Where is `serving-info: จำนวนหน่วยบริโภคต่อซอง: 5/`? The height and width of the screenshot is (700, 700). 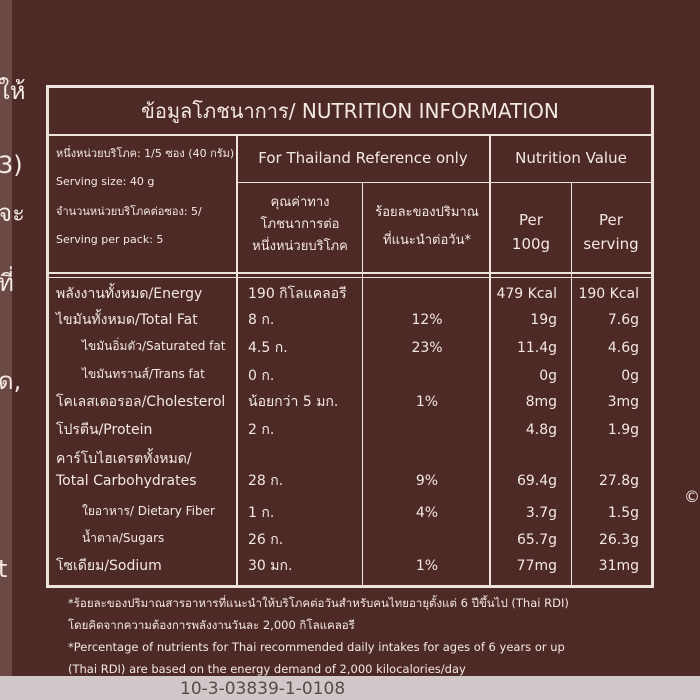 serving-info: จำนวนหน่วยบริโภคต่อซอง: 5/ is located at coordinates (129, 211).